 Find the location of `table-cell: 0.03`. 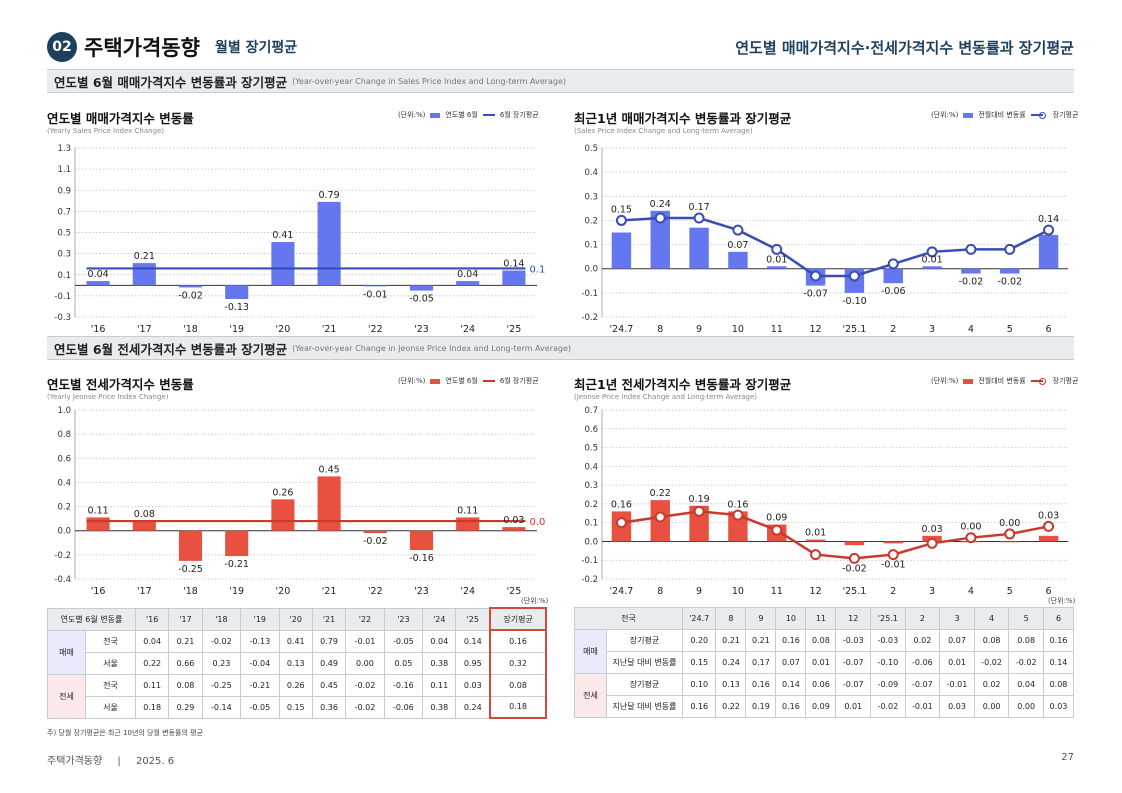

table-cell: 0.03 is located at coordinates (1058, 706).